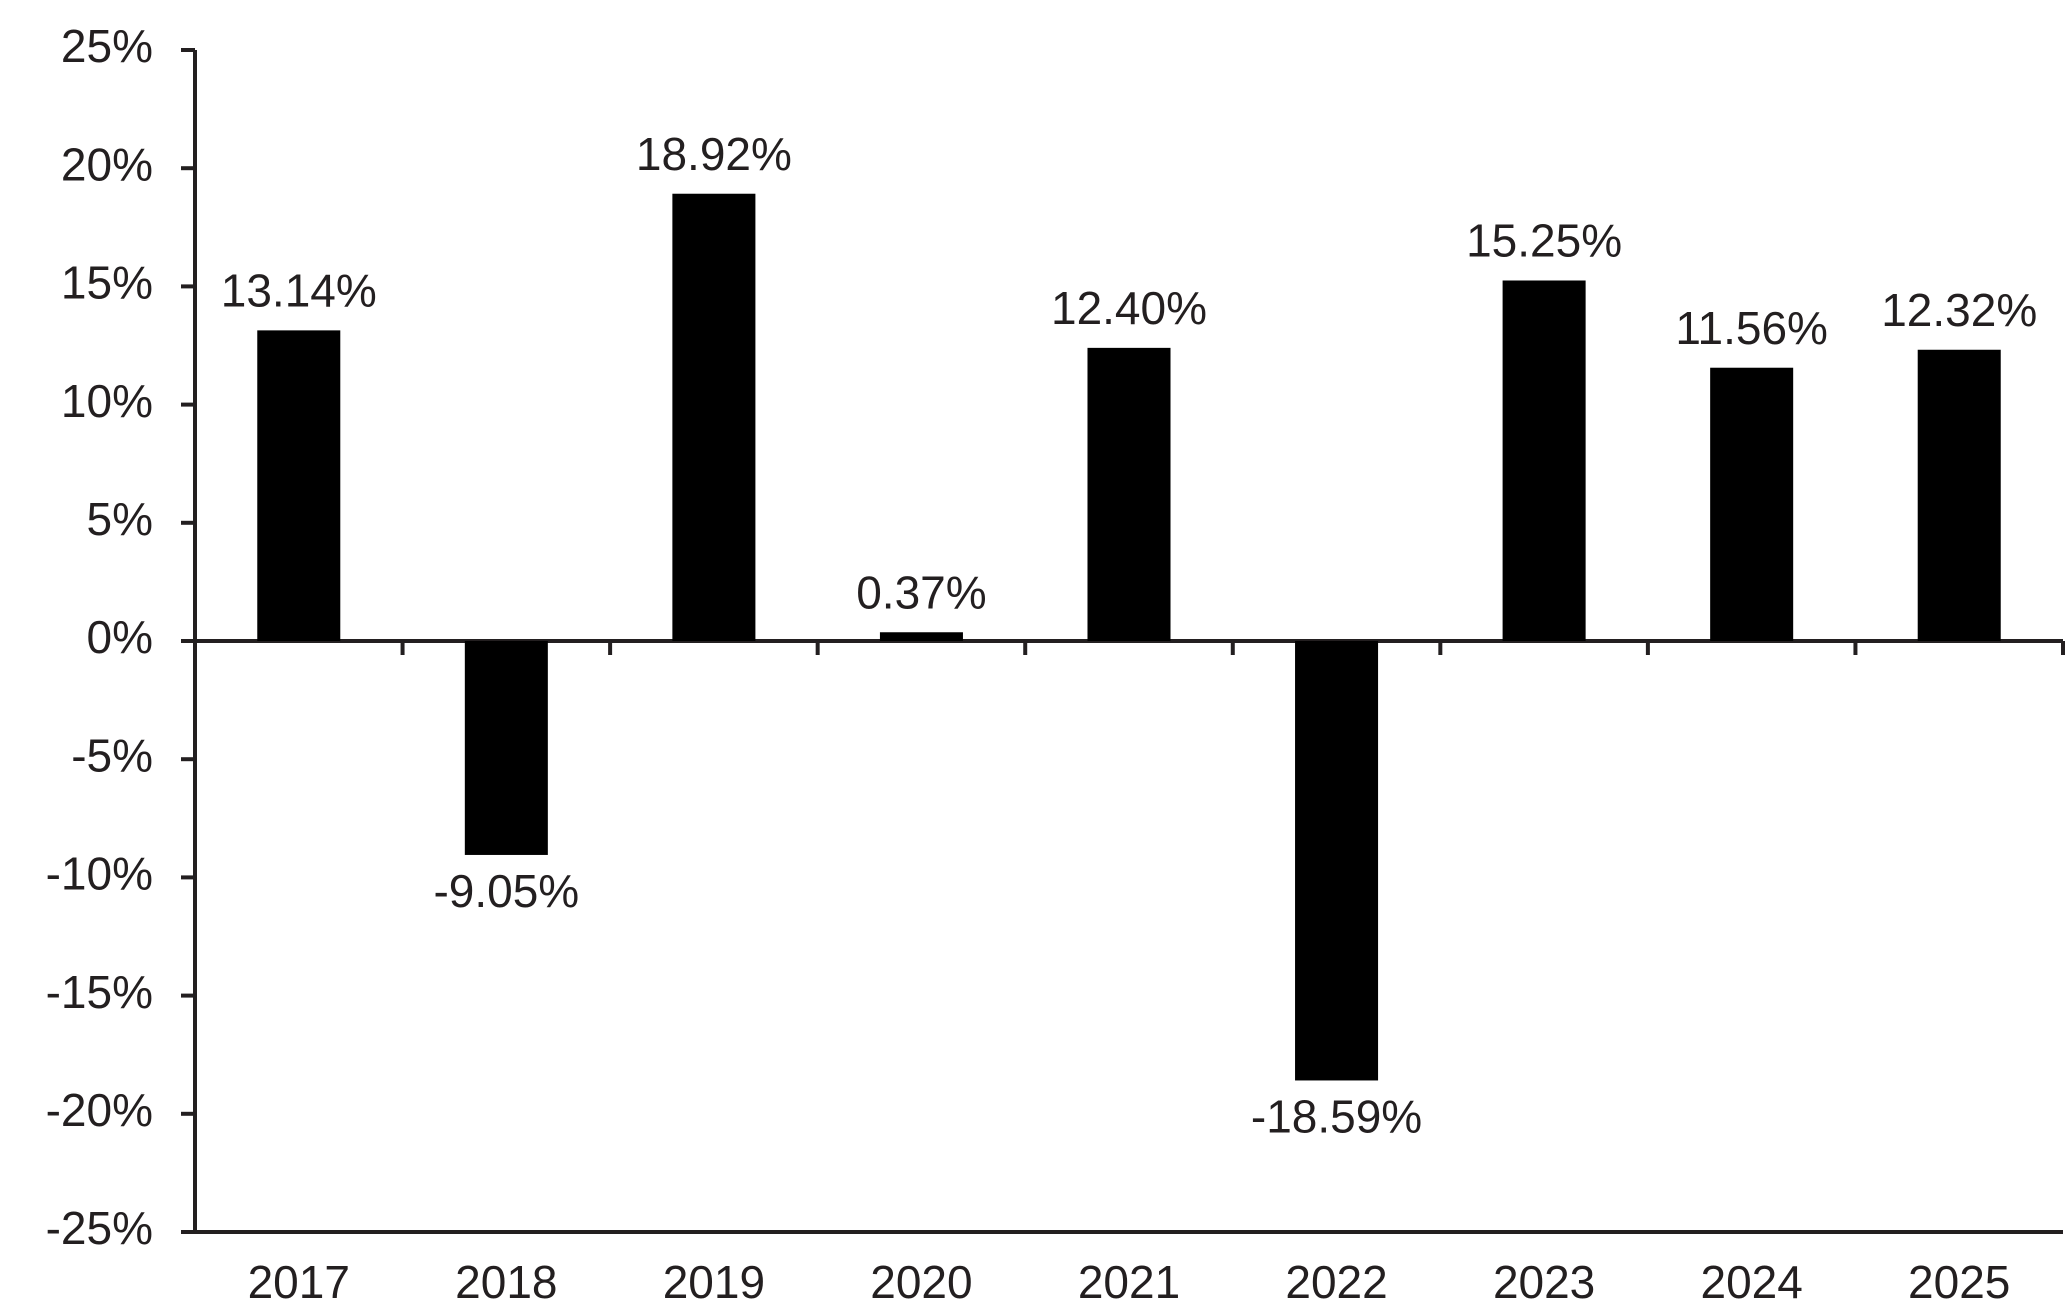 Image resolution: width=2067 pixels, height=1308 pixels. Describe the element at coordinates (1959, 1282) in the screenshot. I see `x-tick-label: 2025` at that location.